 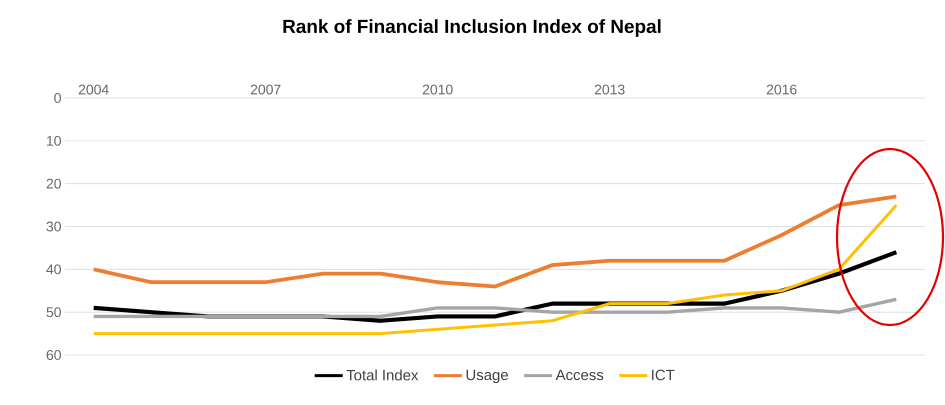 What do you see at coordinates (53, 183) in the screenshot?
I see `y-tick-label: 20` at bounding box center [53, 183].